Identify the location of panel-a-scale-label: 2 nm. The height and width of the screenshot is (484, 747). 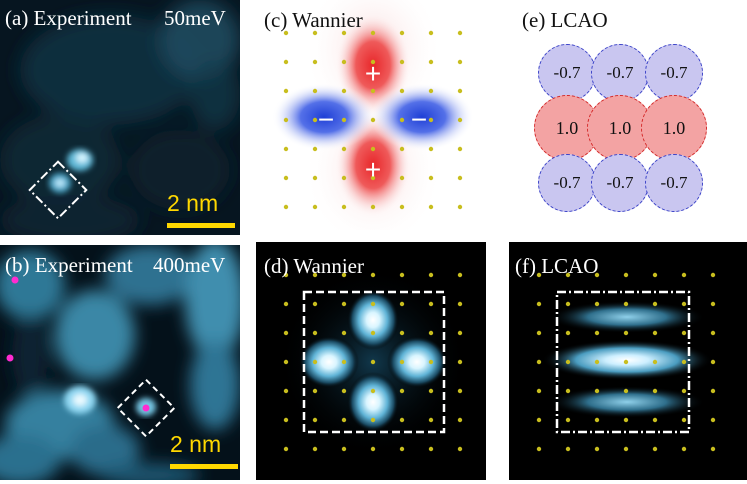
(193, 203).